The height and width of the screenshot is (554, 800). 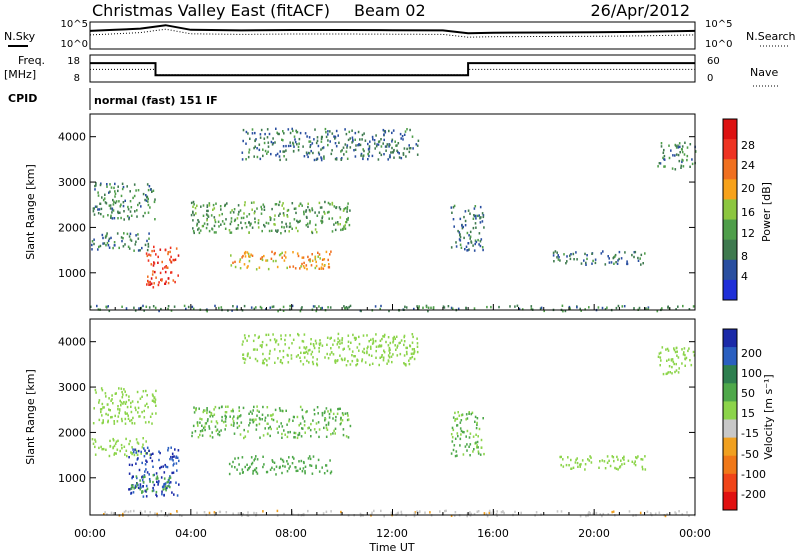 I want to click on colorbar-swatch, so click(x=730, y=447).